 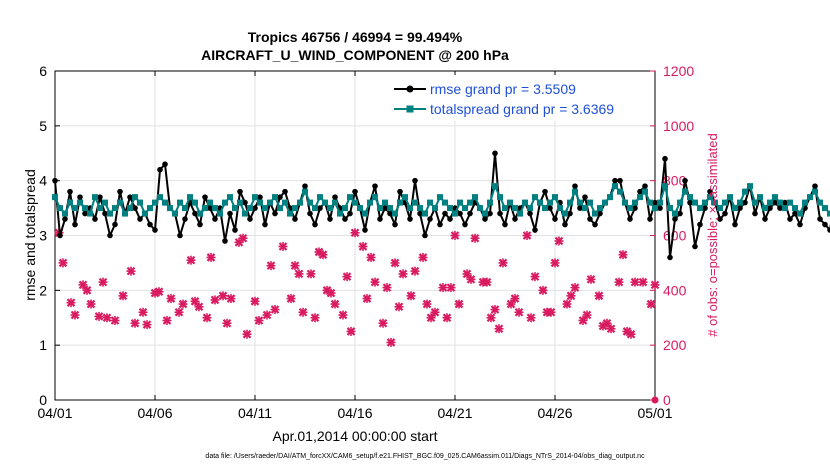 What do you see at coordinates (678, 71) in the screenshot?
I see `y-right-tick-label: 1200` at bounding box center [678, 71].